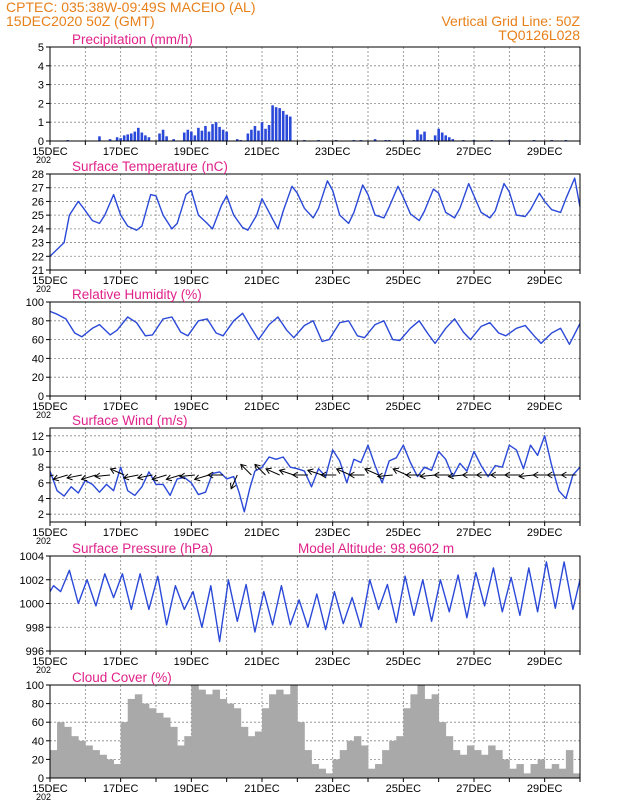 The image size is (618, 800). Describe the element at coordinates (142, 548) in the screenshot. I see `panel-title: Surface Pressure (hPa)` at that location.